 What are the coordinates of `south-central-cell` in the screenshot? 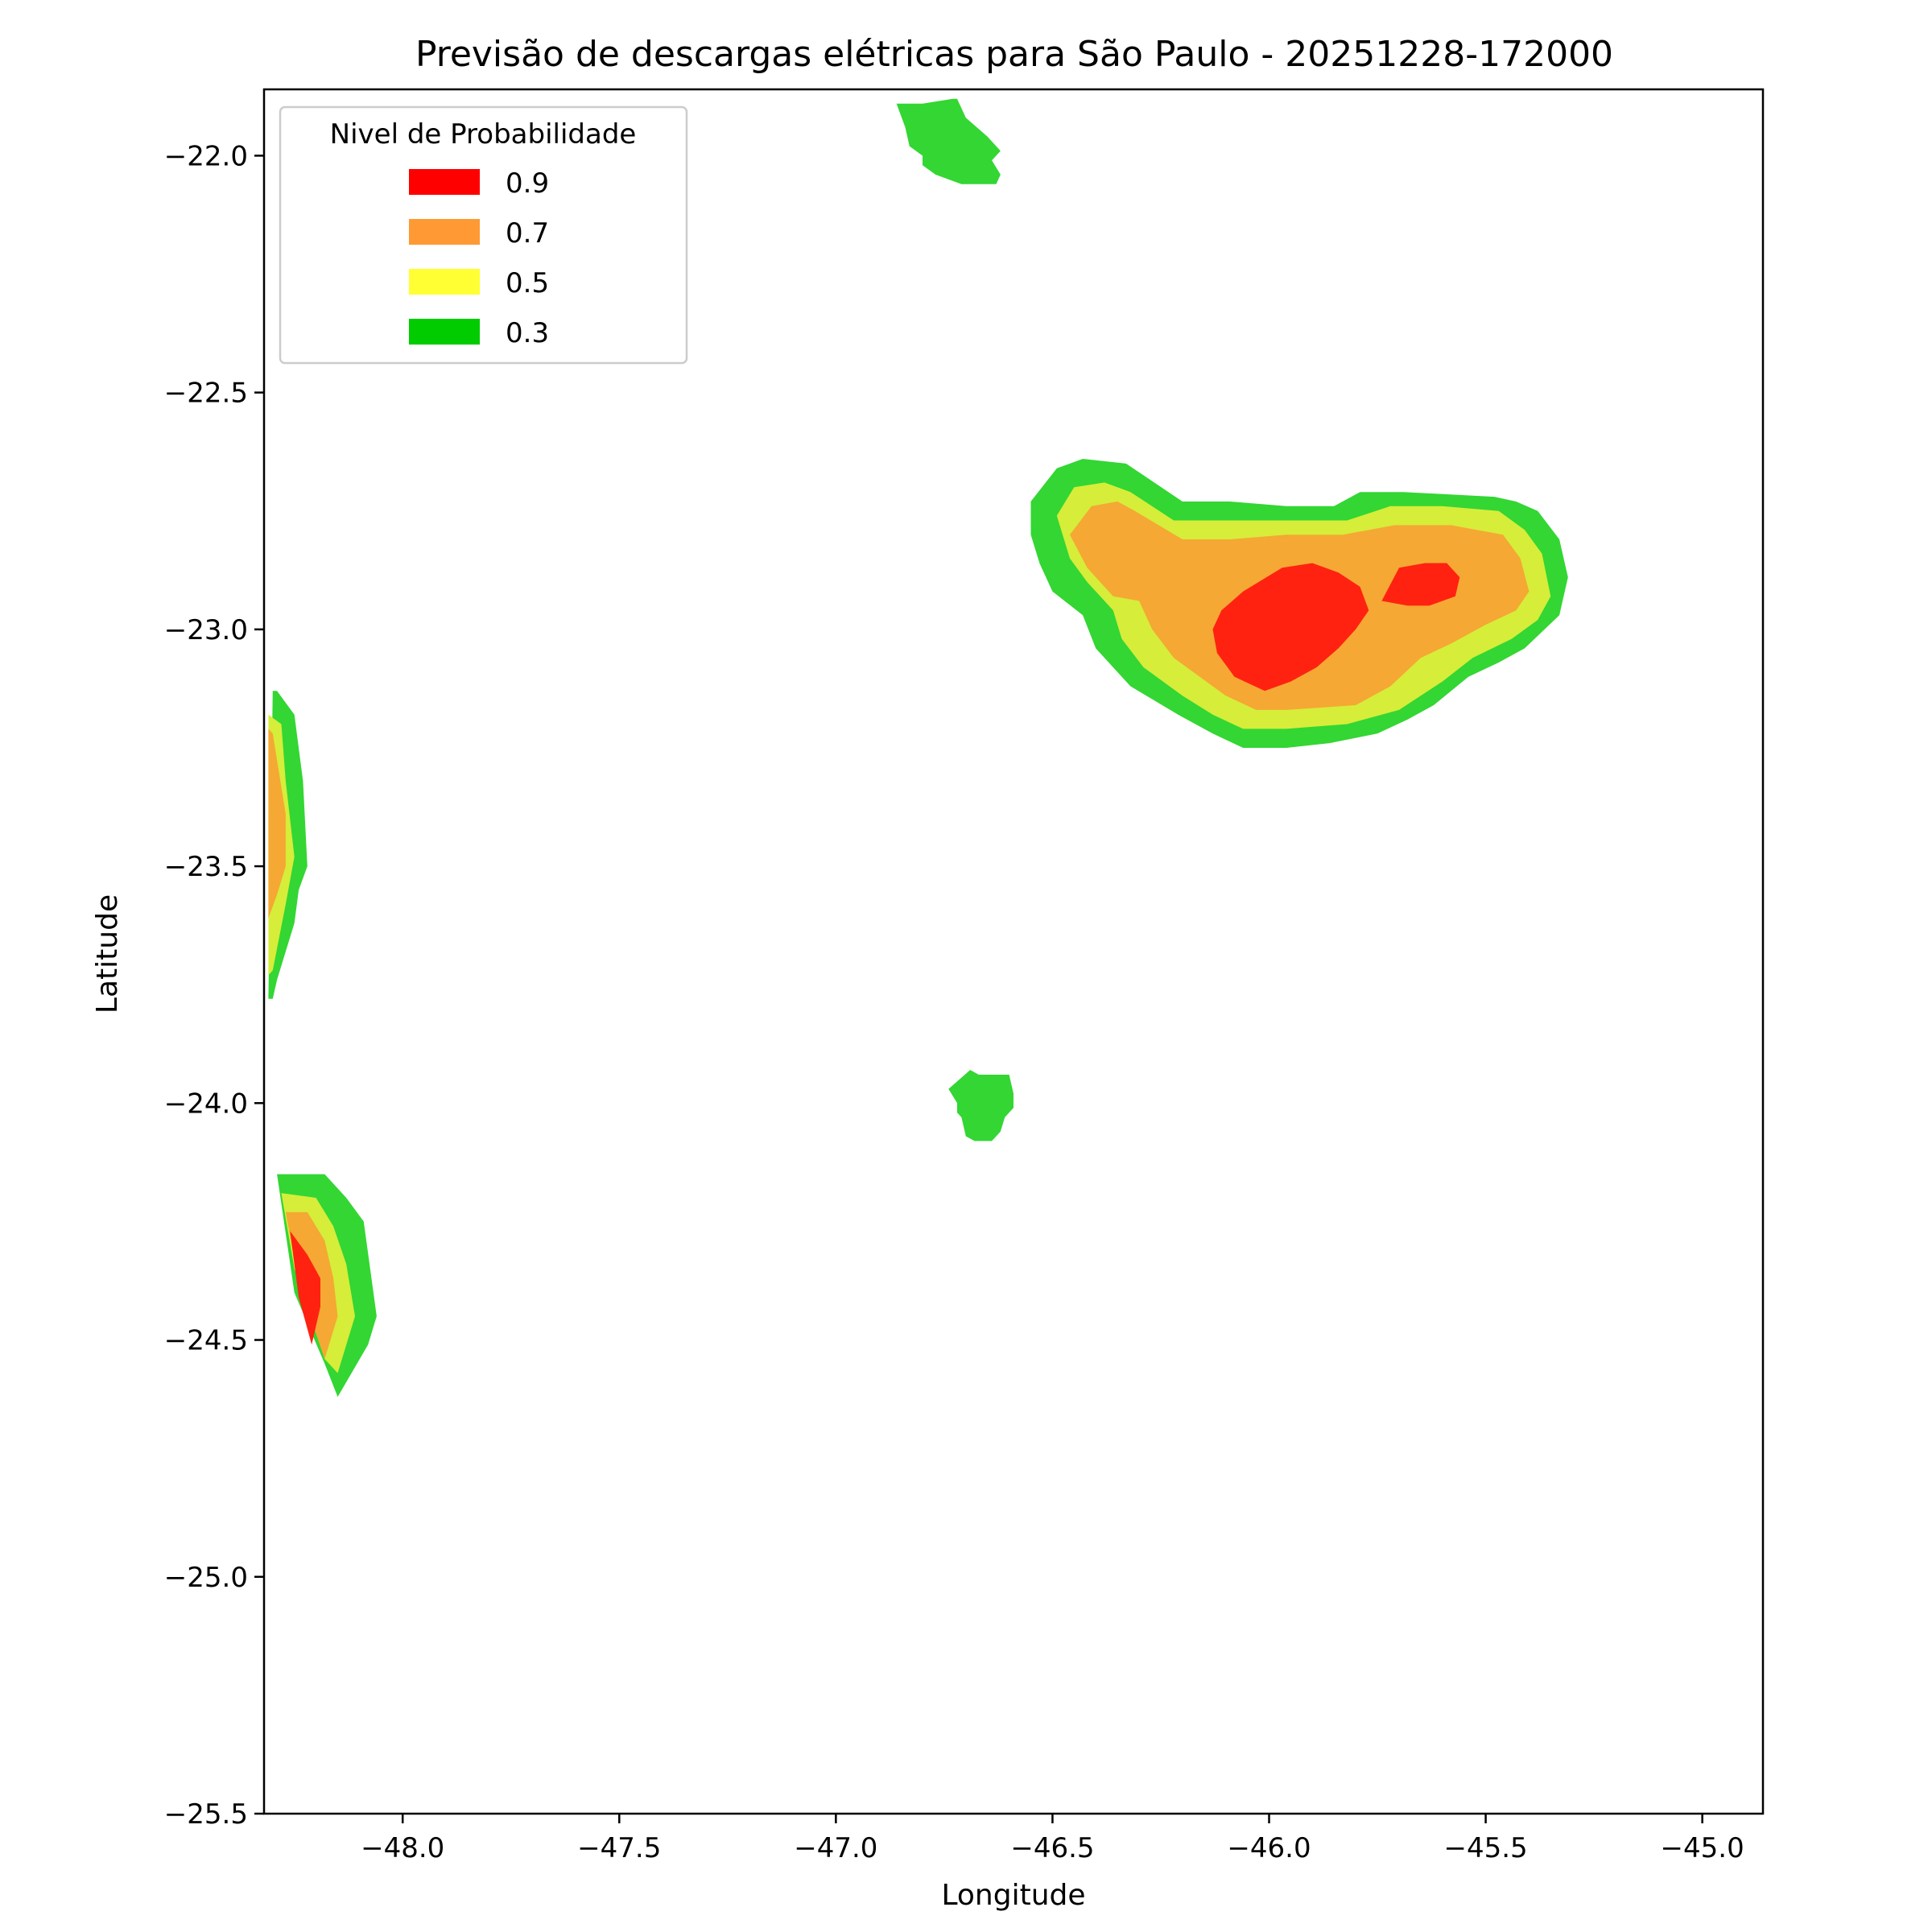 It's located at (980, 1105).